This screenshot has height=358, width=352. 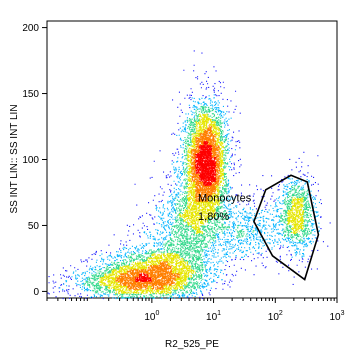 What do you see at coordinates (213, 316) in the screenshot?
I see `x-tick-label: 10¹` at bounding box center [213, 316].